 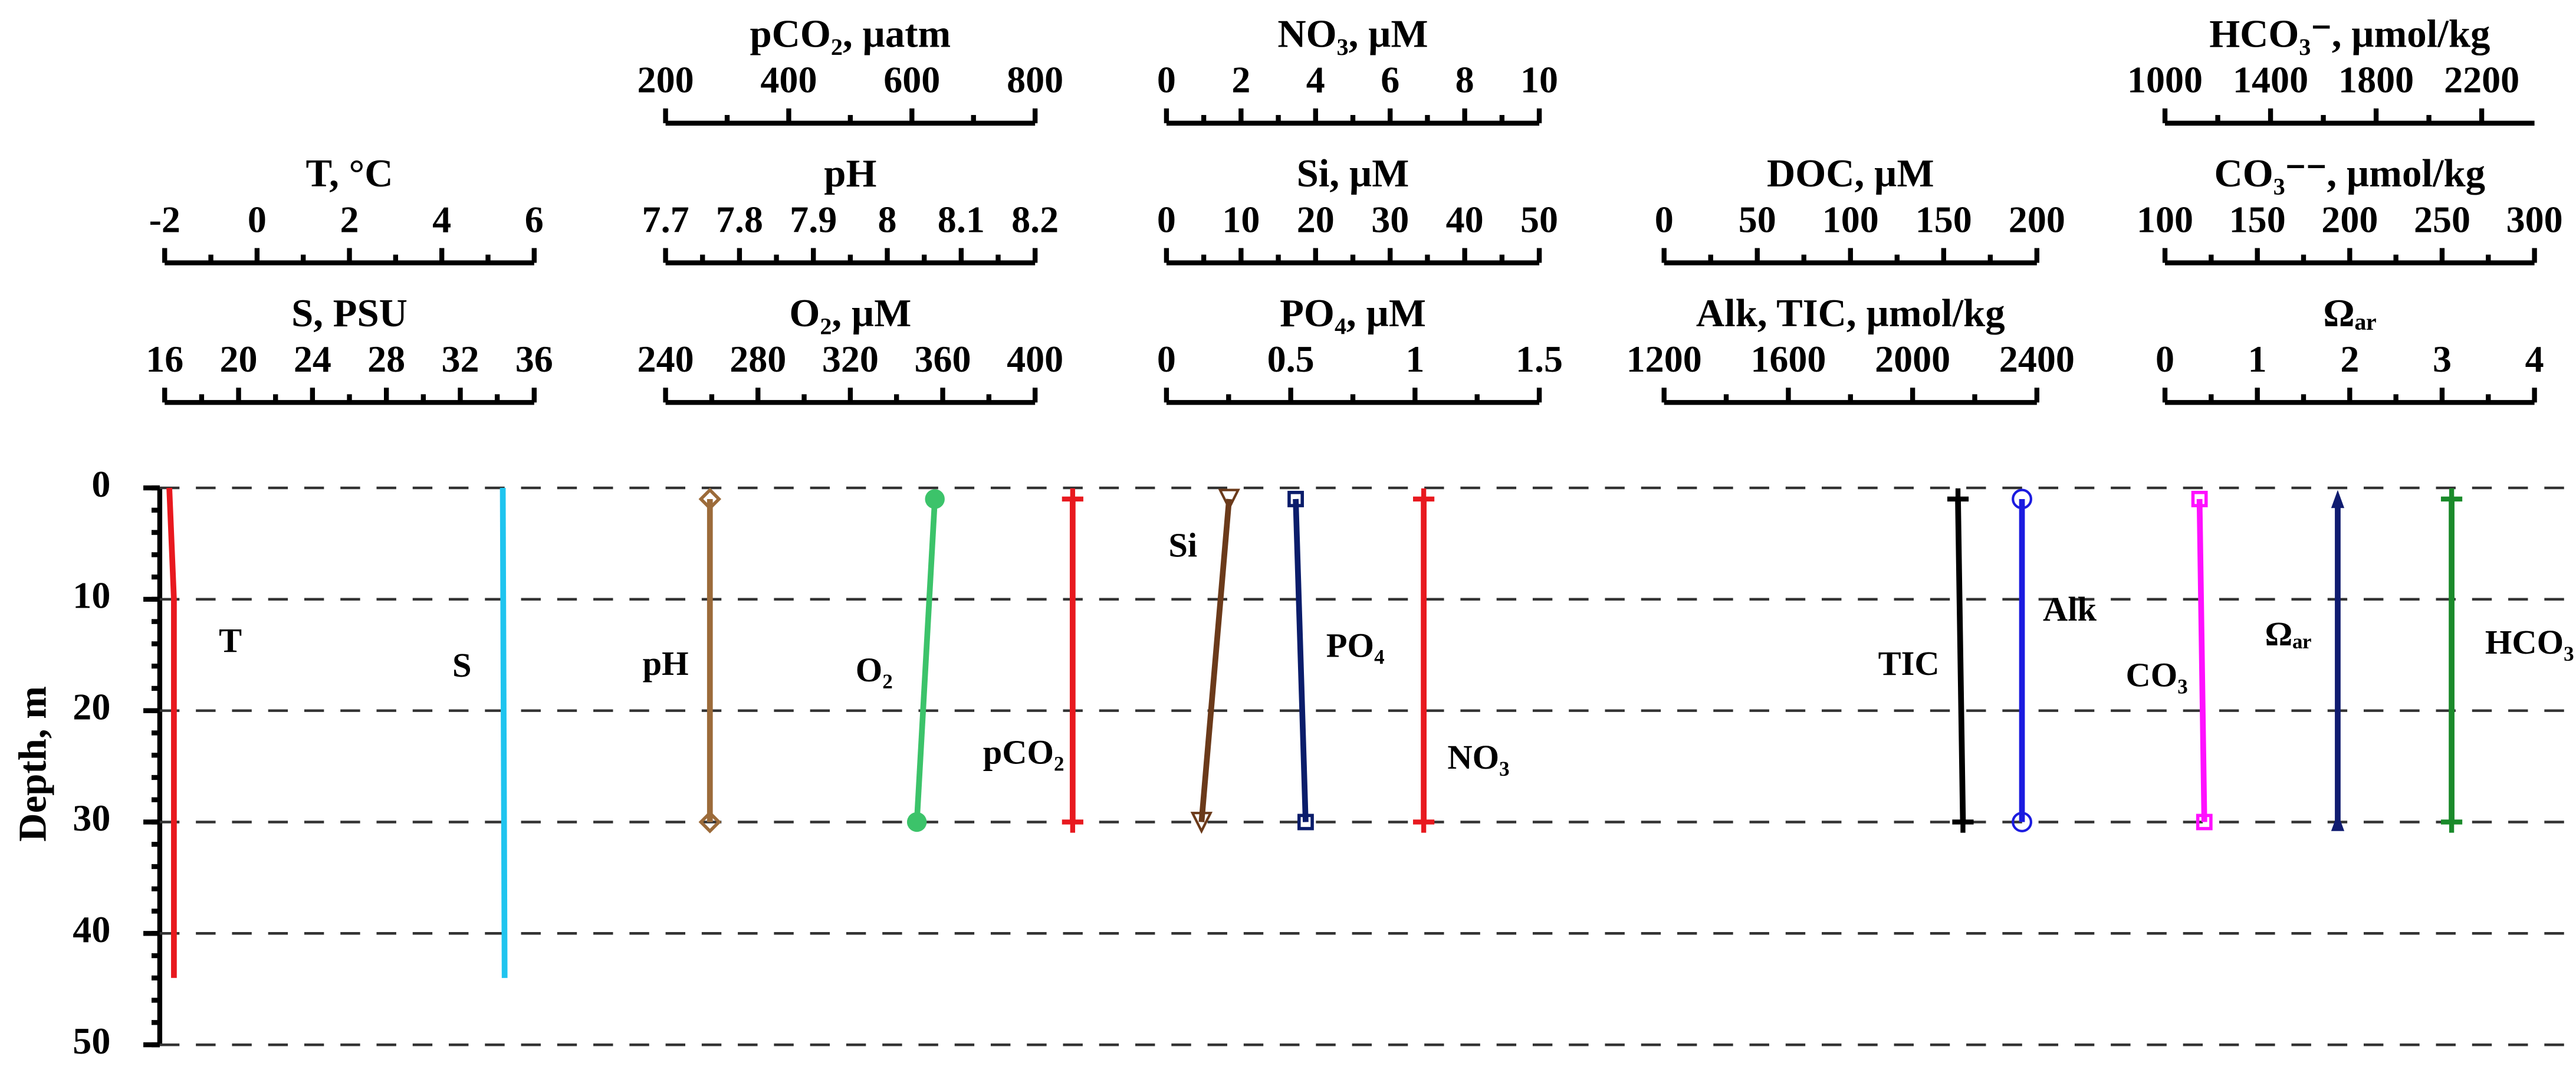 I want to click on x-tick-label: 28, so click(x=386, y=359).